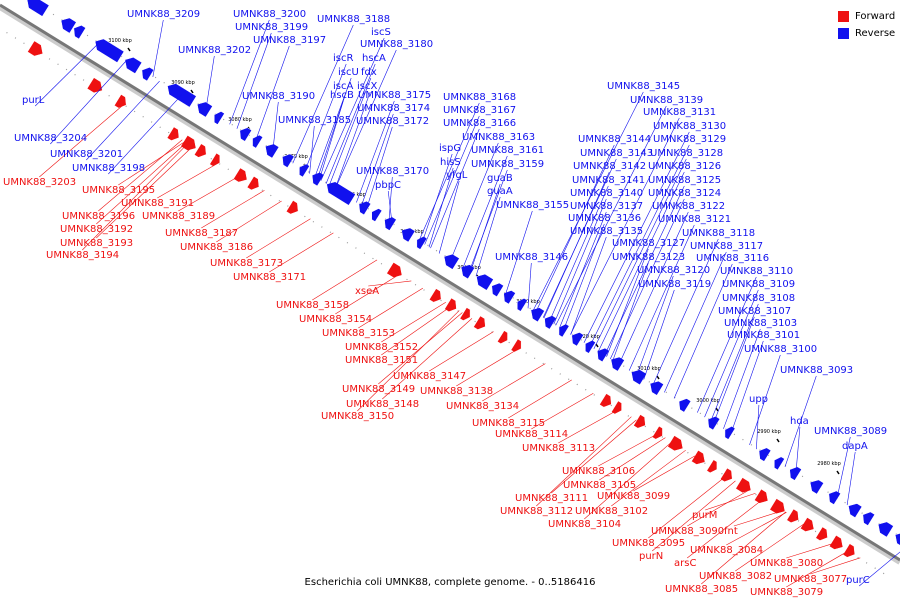  What do you see at coordinates (708, 401) in the screenshot?
I see `kbp-tick-label: 3000 kbp` at bounding box center [708, 401].